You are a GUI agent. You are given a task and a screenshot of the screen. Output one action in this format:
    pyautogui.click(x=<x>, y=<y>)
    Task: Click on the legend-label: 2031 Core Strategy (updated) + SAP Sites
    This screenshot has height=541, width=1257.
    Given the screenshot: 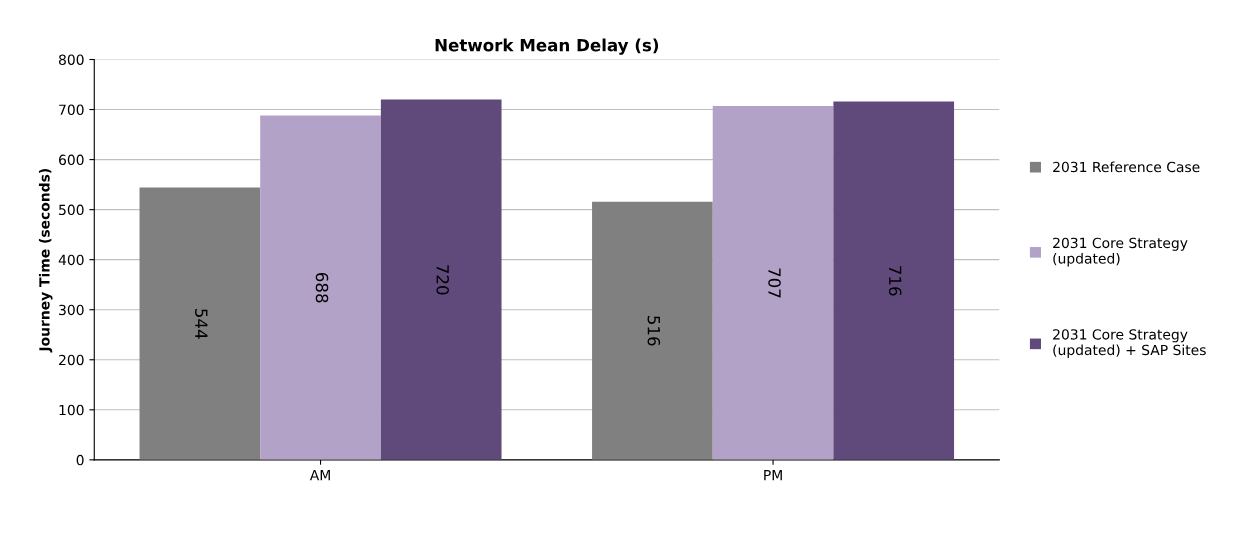 What is the action you would take?
    pyautogui.click(x=1129, y=343)
    